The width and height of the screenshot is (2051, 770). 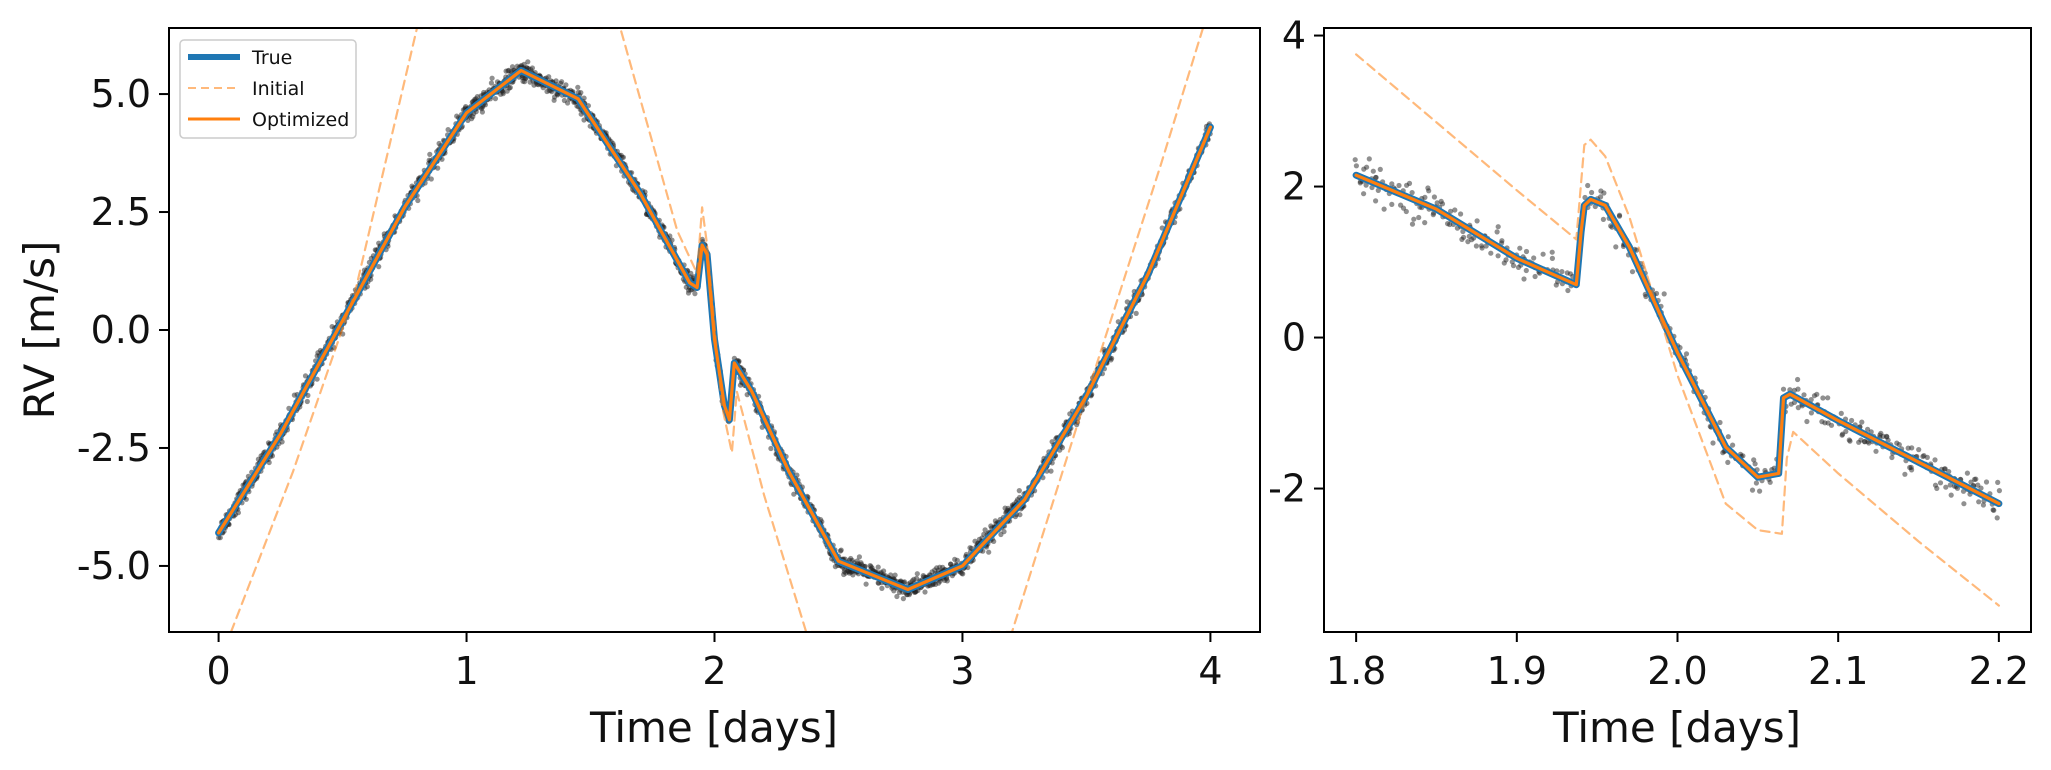 What do you see at coordinates (1287, 489) in the screenshot?
I see `y-tick-label: -2` at bounding box center [1287, 489].